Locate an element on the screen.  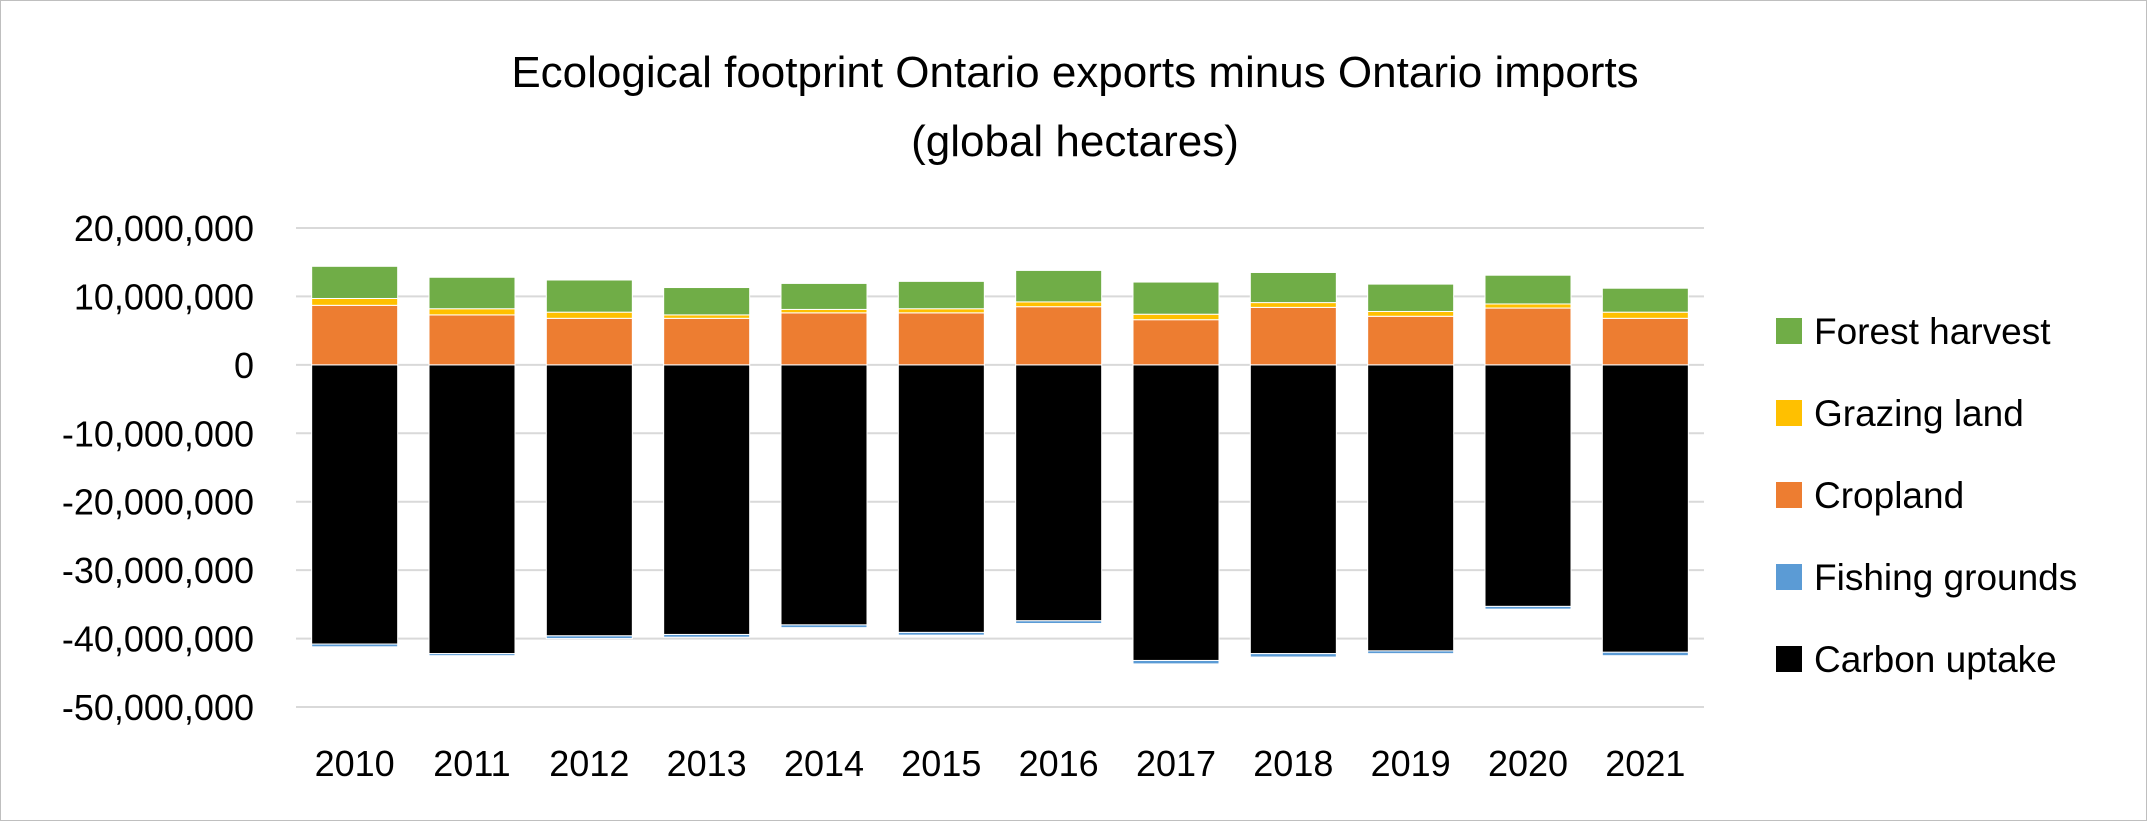
bar-fishing-grounds-2017 is located at coordinates (1176, 662).